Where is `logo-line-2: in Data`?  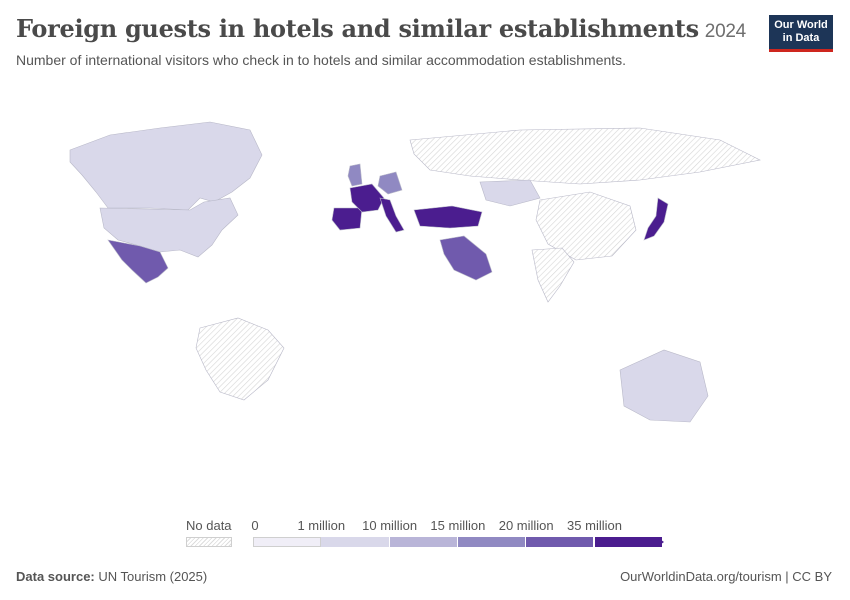 logo-line-2: in Data is located at coordinates (801, 38).